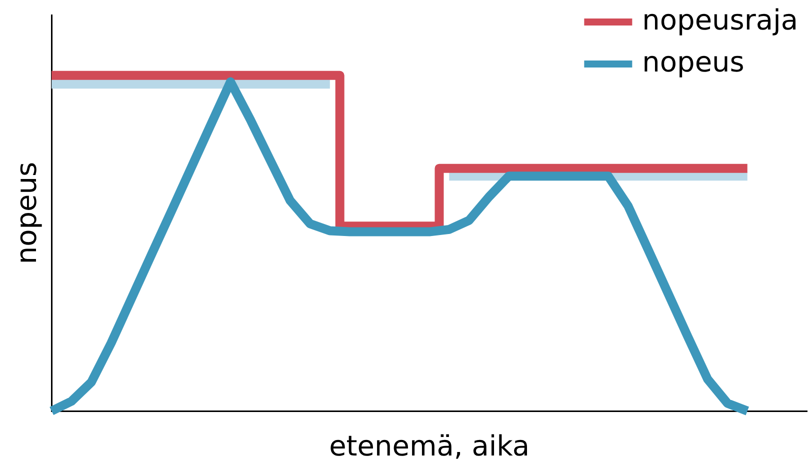  I want to click on legend-label: nopeus, so click(693, 61).